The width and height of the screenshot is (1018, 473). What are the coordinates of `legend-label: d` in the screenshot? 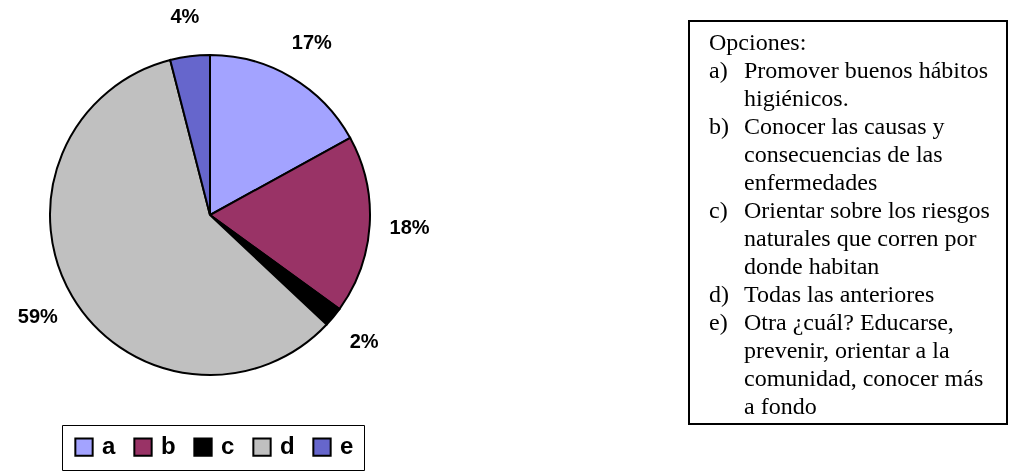 It's located at (287, 446).